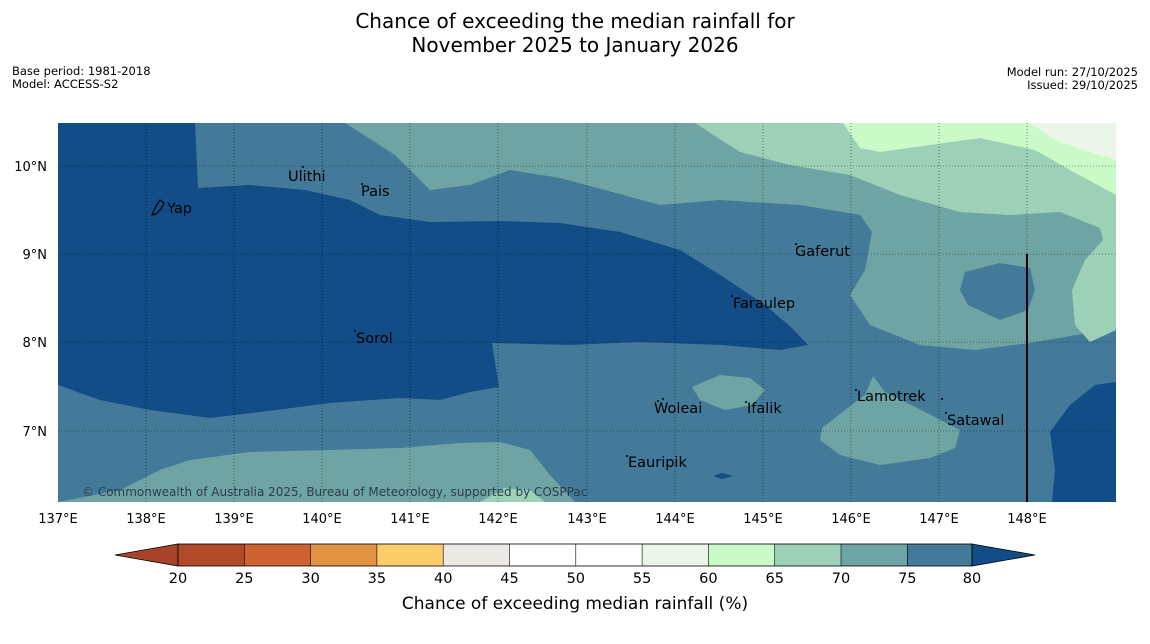 The width and height of the screenshot is (1150, 644). Describe the element at coordinates (764, 304) in the screenshot. I see `label-faraulep: Faraulep` at that location.